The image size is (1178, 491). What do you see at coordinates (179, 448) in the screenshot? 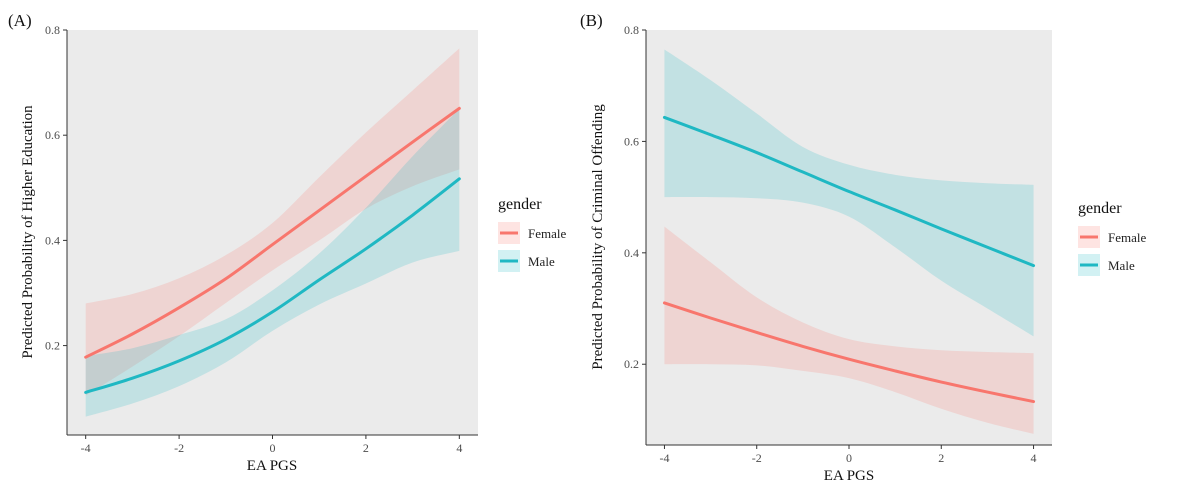
I see `panel-a-x-tick-label: -2` at bounding box center [179, 448].